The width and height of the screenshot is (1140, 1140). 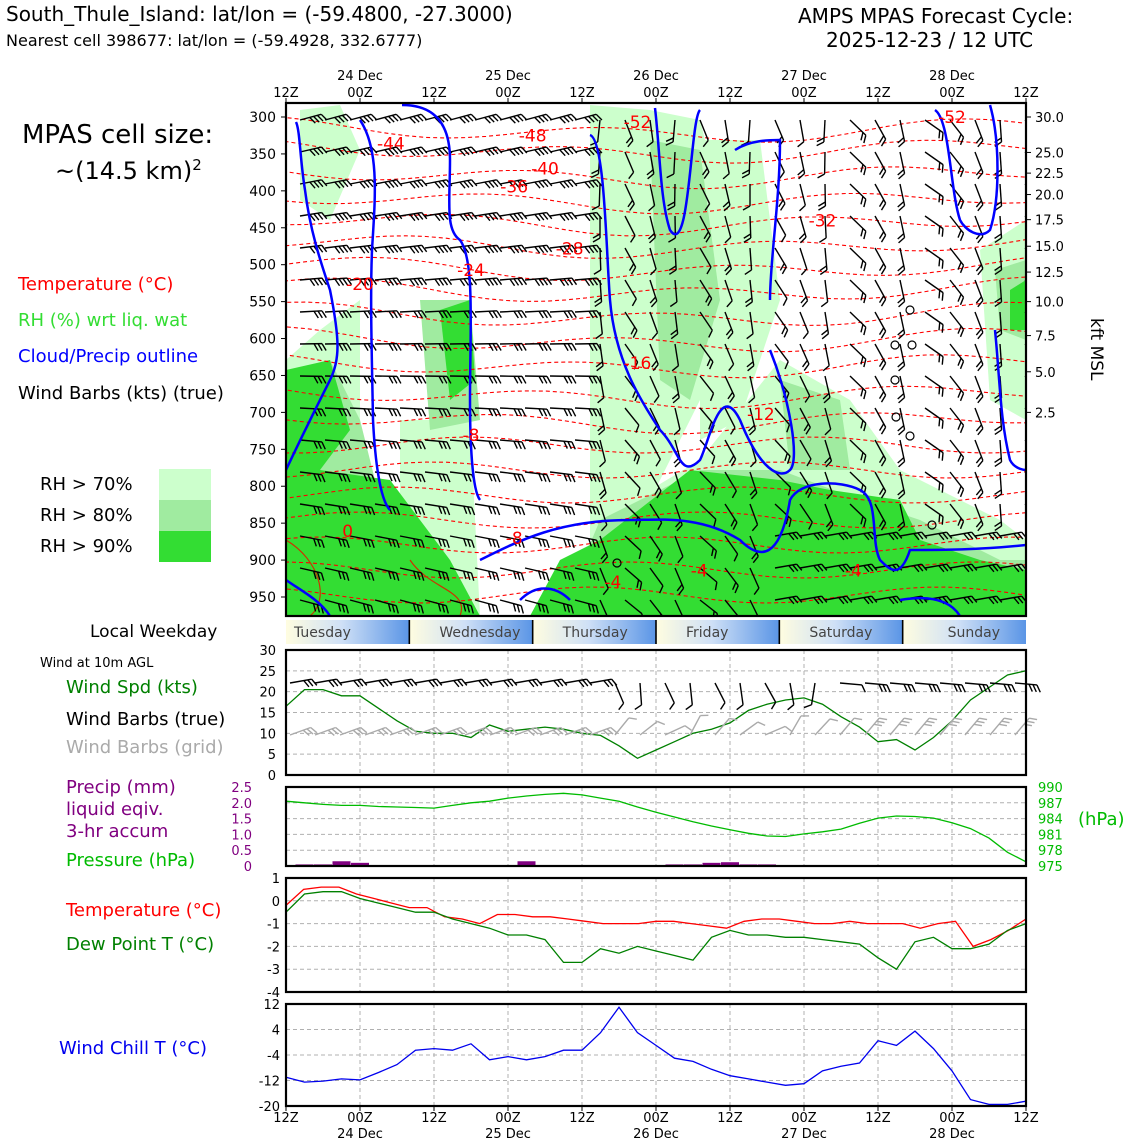 What do you see at coordinates (595, 633) in the screenshot?
I see `weekday-label-thursday: Thursday` at bounding box center [595, 633].